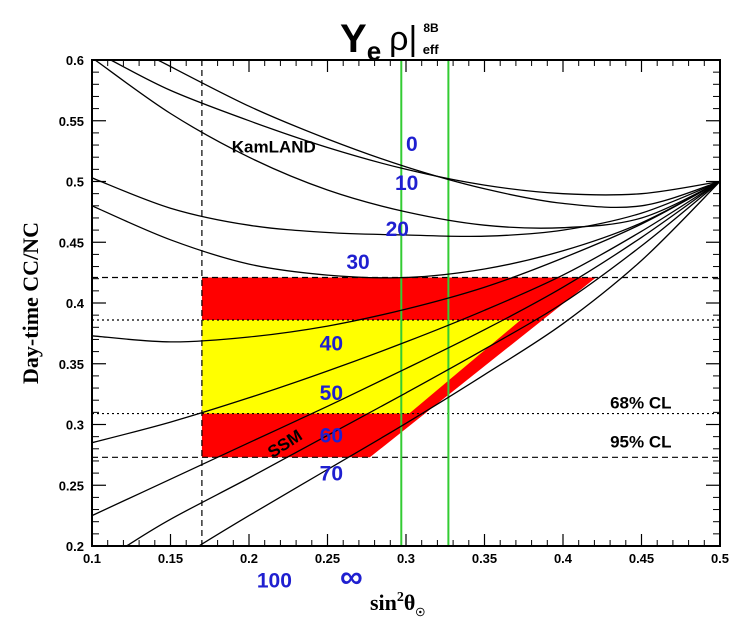 This screenshot has width=734, height=620. I want to click on y-tick-label: 0.5, so click(75, 182).